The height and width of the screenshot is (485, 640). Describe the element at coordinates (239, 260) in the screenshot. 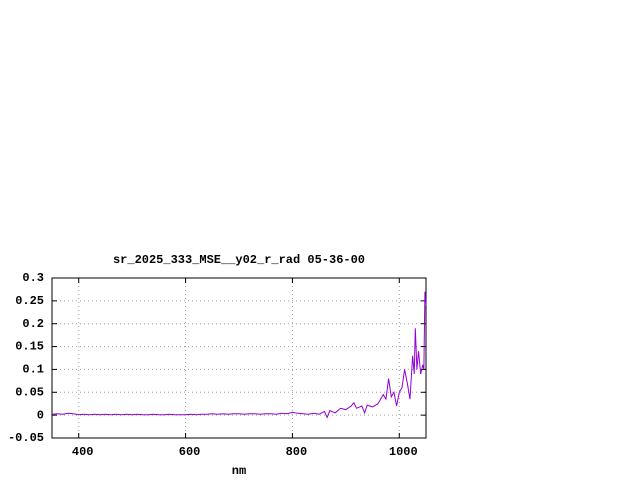

I see `chart-title: sr_2025_333_MSE__y02_r_rad 05-36-00` at that location.